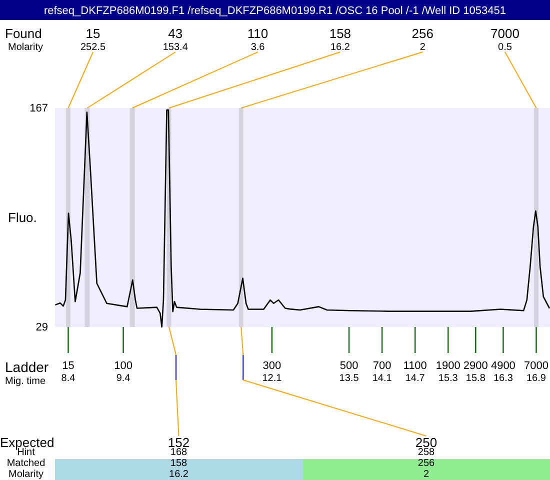 The height and width of the screenshot is (480, 550). Describe the element at coordinates (475, 366) in the screenshot. I see `text: 2900` at that location.